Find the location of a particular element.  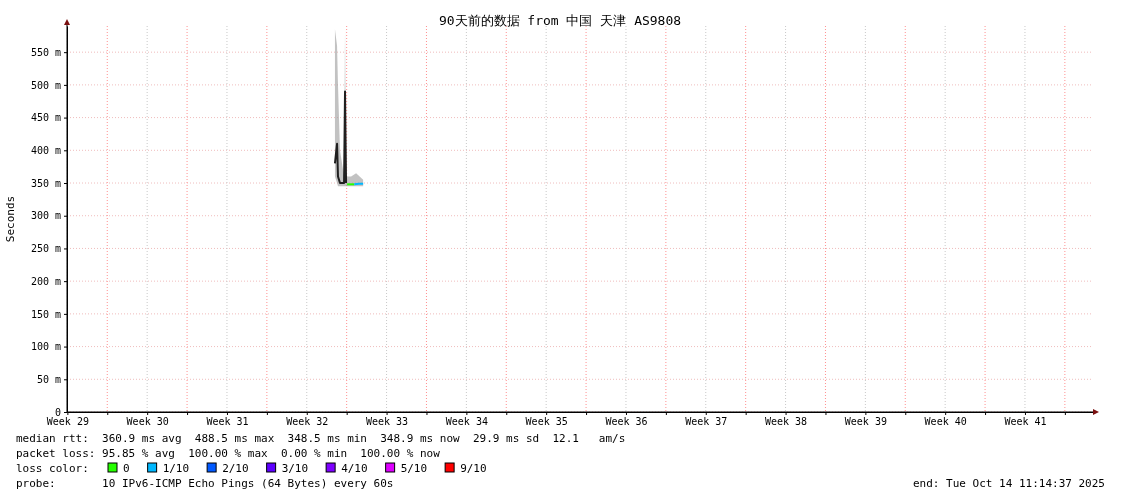

x-tick-label: Week 36 is located at coordinates (626, 422).